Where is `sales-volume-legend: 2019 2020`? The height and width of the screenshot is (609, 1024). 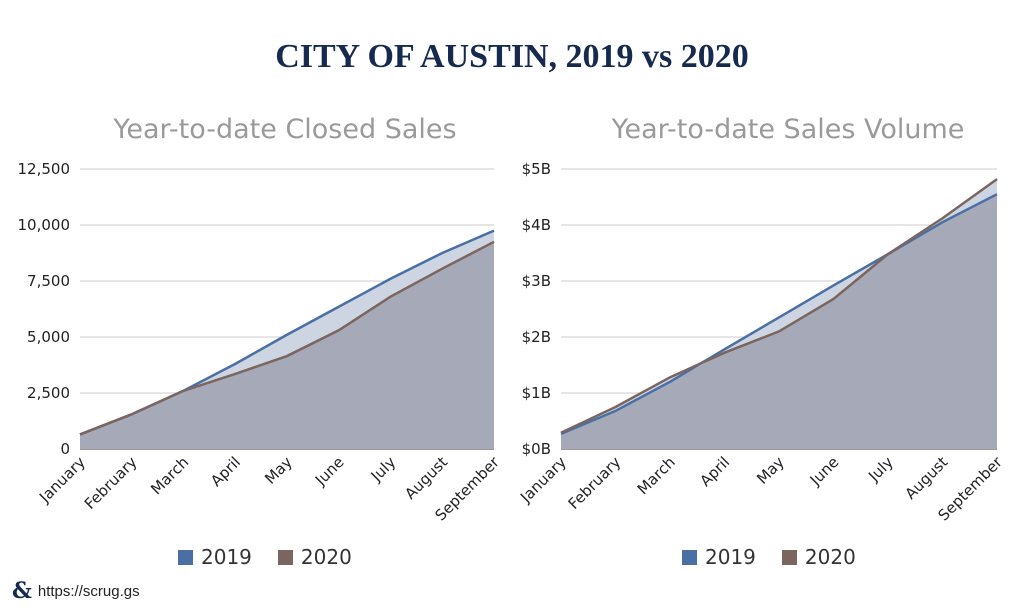
sales-volume-legend: 2019 2020 is located at coordinates (782, 557).